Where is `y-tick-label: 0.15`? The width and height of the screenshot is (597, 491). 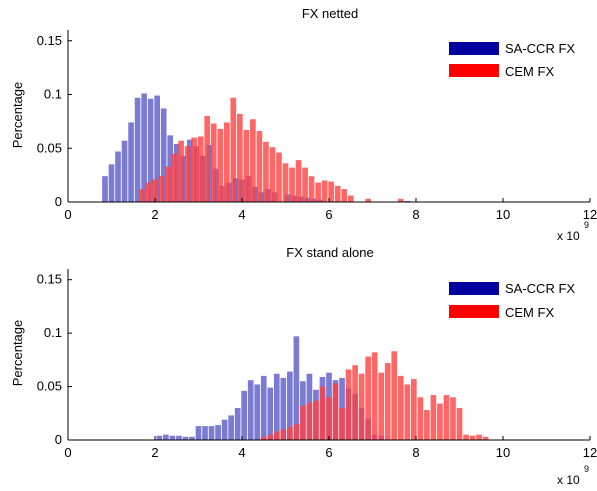 y-tick-label: 0.15 is located at coordinates (49, 40).